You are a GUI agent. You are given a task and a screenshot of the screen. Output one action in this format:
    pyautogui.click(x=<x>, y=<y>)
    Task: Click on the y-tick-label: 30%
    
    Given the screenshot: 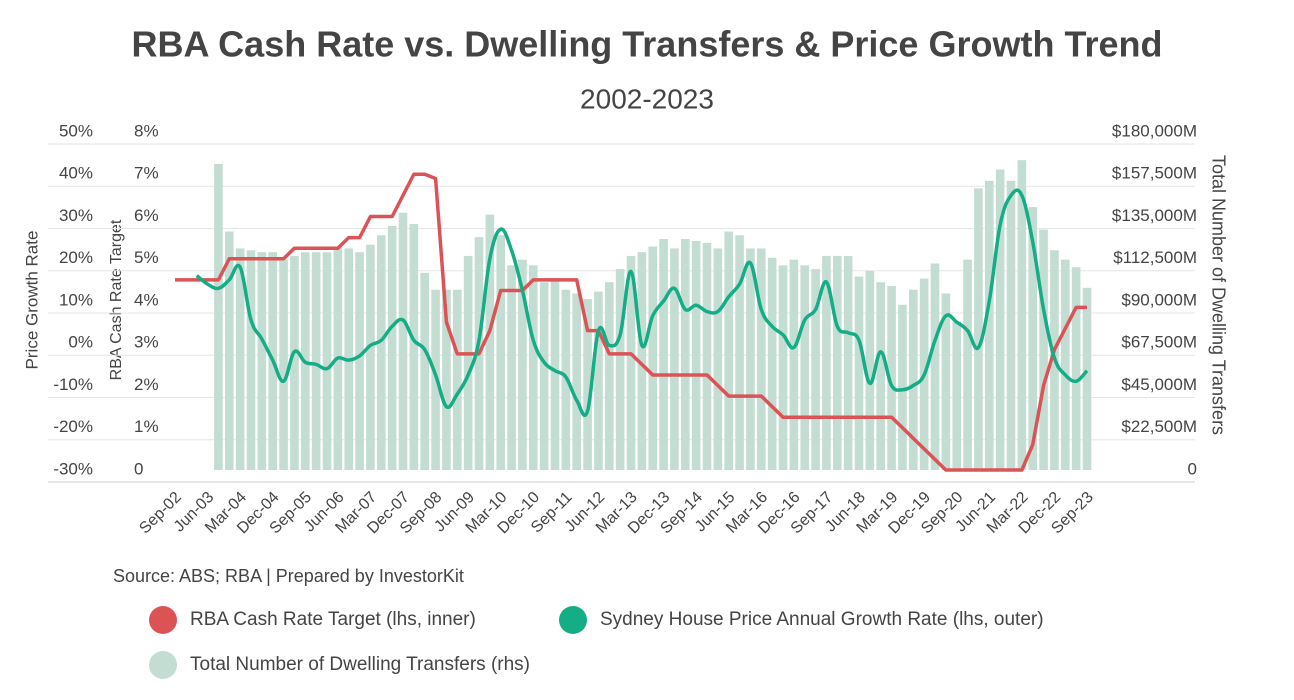 What is the action you would take?
    pyautogui.click(x=76, y=215)
    